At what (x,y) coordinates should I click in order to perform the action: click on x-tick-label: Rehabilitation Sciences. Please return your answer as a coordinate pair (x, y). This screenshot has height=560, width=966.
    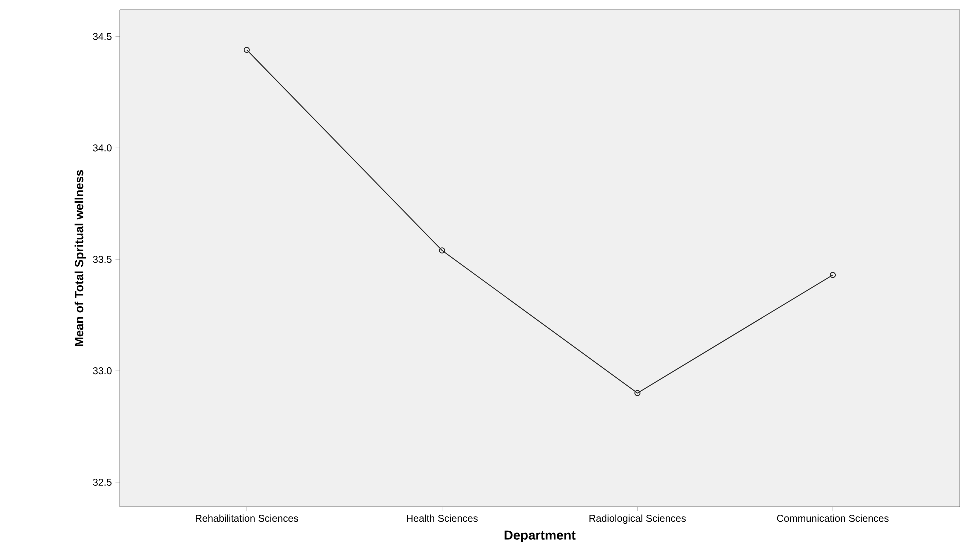
    Looking at the image, I should click on (247, 518).